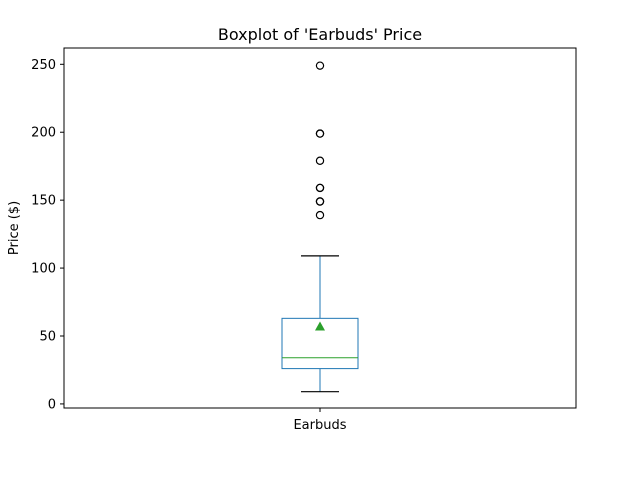 The image size is (640, 480). I want to click on y-axis-label: Price ($), so click(14, 228).